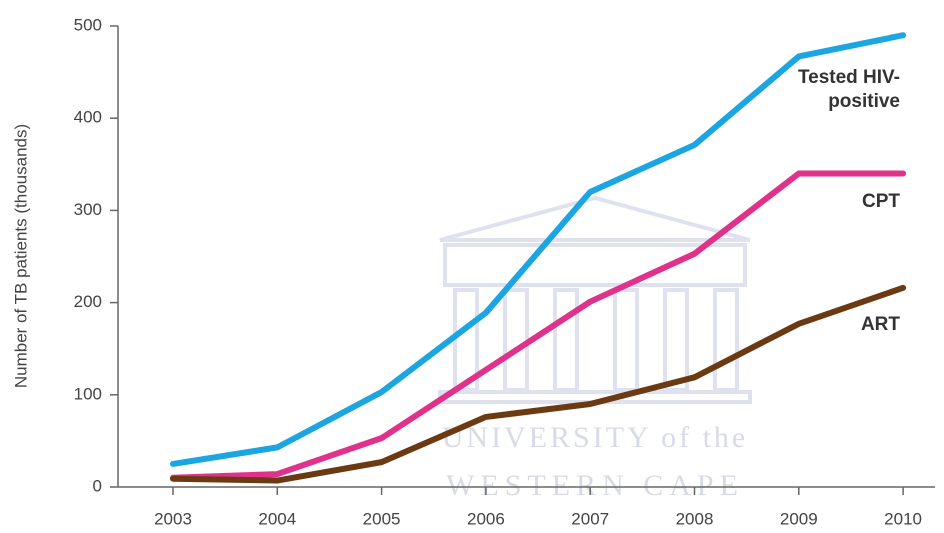  What do you see at coordinates (880, 324) in the screenshot?
I see `series-label: ART` at bounding box center [880, 324].